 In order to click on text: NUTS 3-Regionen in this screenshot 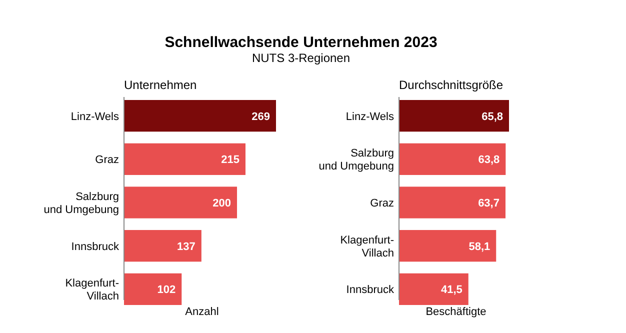, I will do `click(301, 58)`.